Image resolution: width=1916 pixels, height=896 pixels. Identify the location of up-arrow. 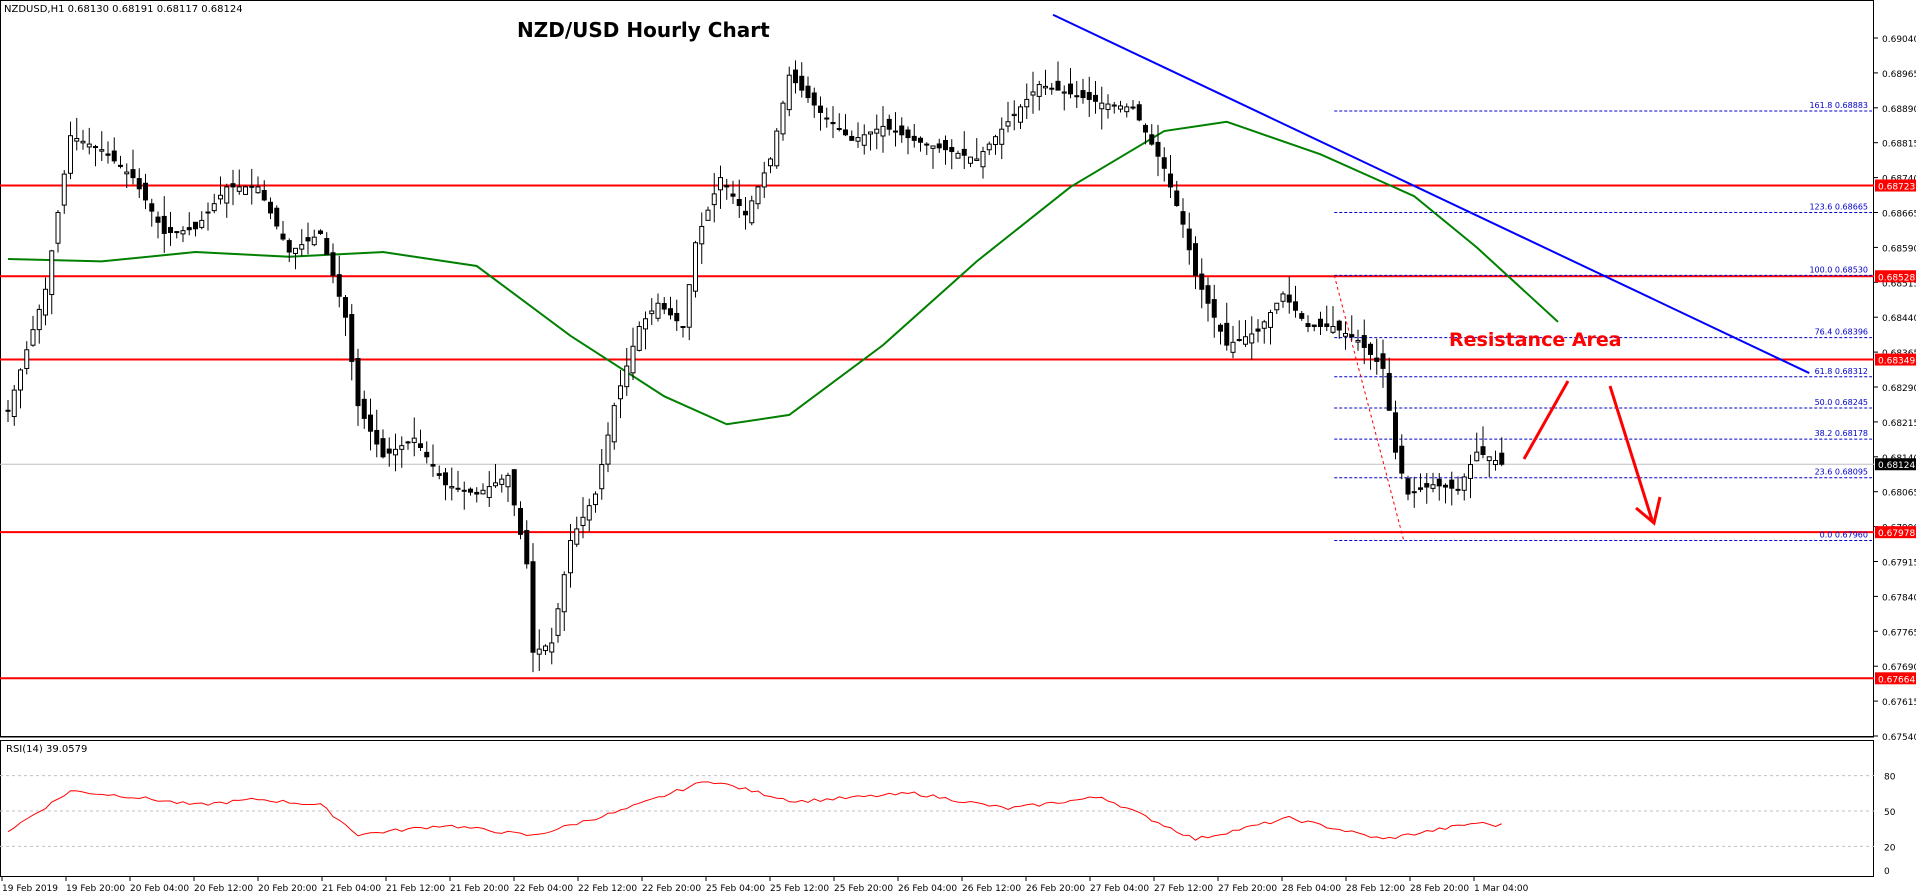
(1546, 420).